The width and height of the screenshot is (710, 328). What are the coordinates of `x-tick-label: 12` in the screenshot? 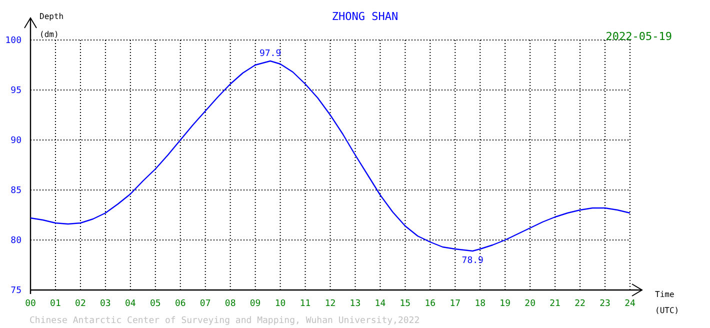 It's located at (330, 304).